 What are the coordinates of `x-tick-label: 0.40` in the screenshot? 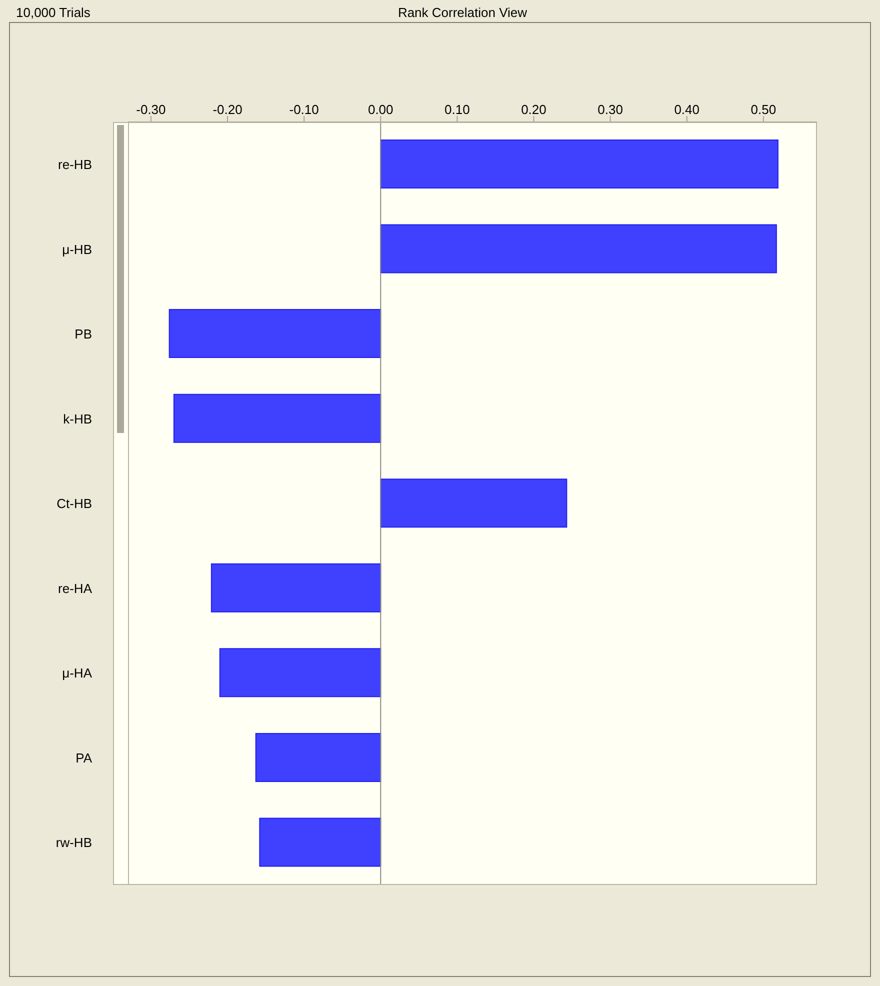 It's located at (687, 109).